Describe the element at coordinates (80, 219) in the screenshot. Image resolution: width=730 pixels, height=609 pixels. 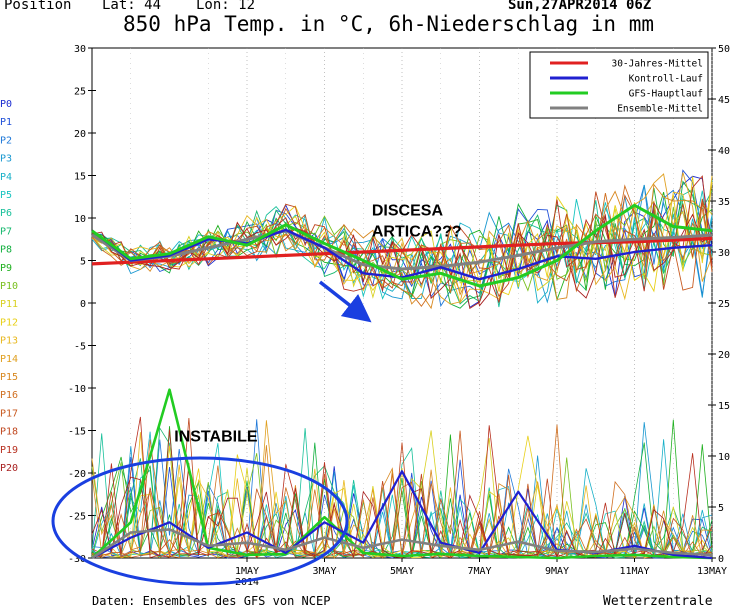
I see `left-tick-label: 10` at that location.